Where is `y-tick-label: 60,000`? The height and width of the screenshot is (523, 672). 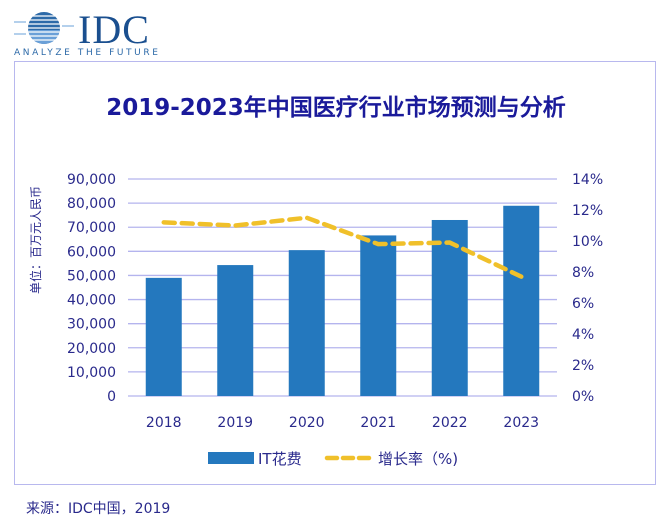 y-tick-label: 60,000 is located at coordinates (91, 252).